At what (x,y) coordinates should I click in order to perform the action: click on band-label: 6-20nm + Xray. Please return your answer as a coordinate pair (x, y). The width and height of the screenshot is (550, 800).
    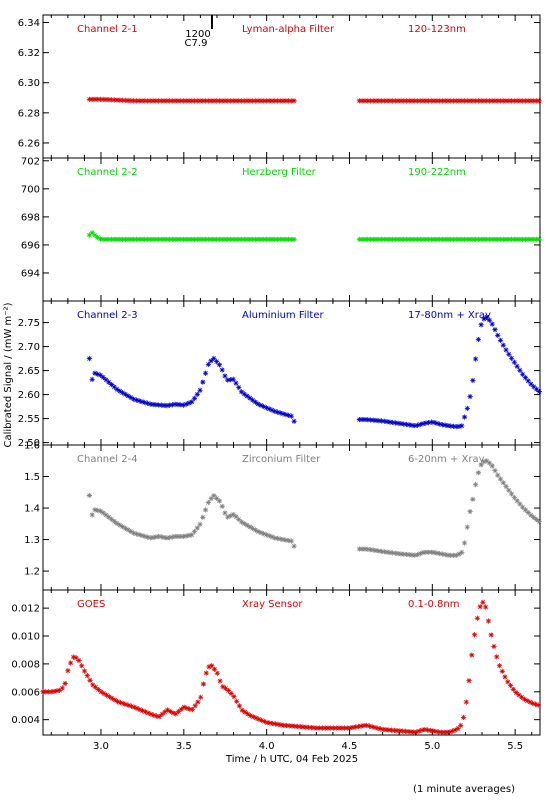
    Looking at the image, I should click on (446, 459).